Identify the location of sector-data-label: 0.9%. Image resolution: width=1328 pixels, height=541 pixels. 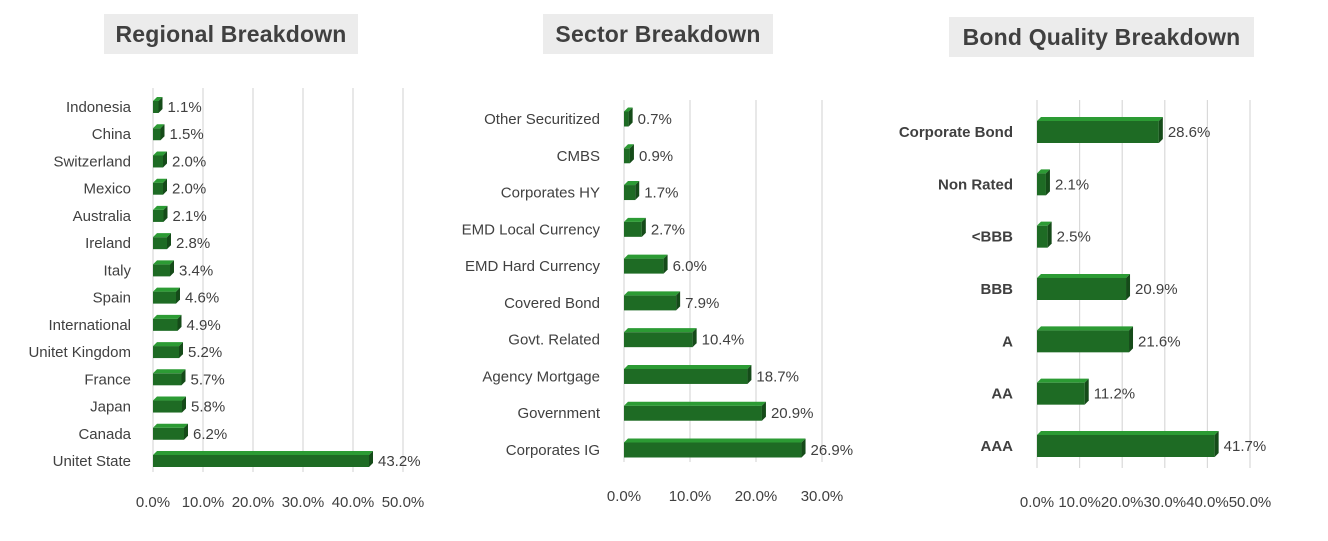
(656, 156).